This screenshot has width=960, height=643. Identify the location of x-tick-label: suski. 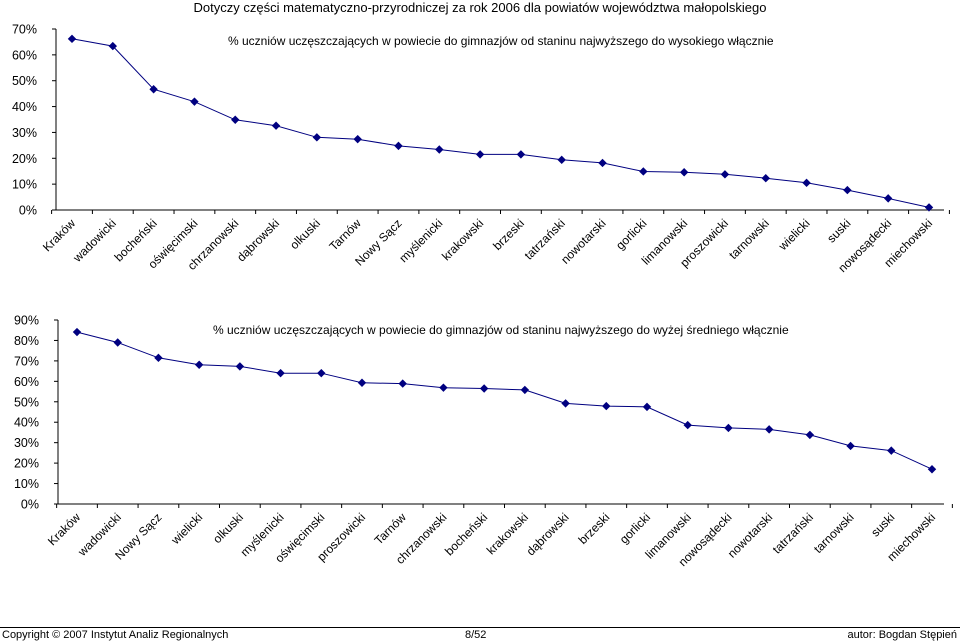
(882, 524).